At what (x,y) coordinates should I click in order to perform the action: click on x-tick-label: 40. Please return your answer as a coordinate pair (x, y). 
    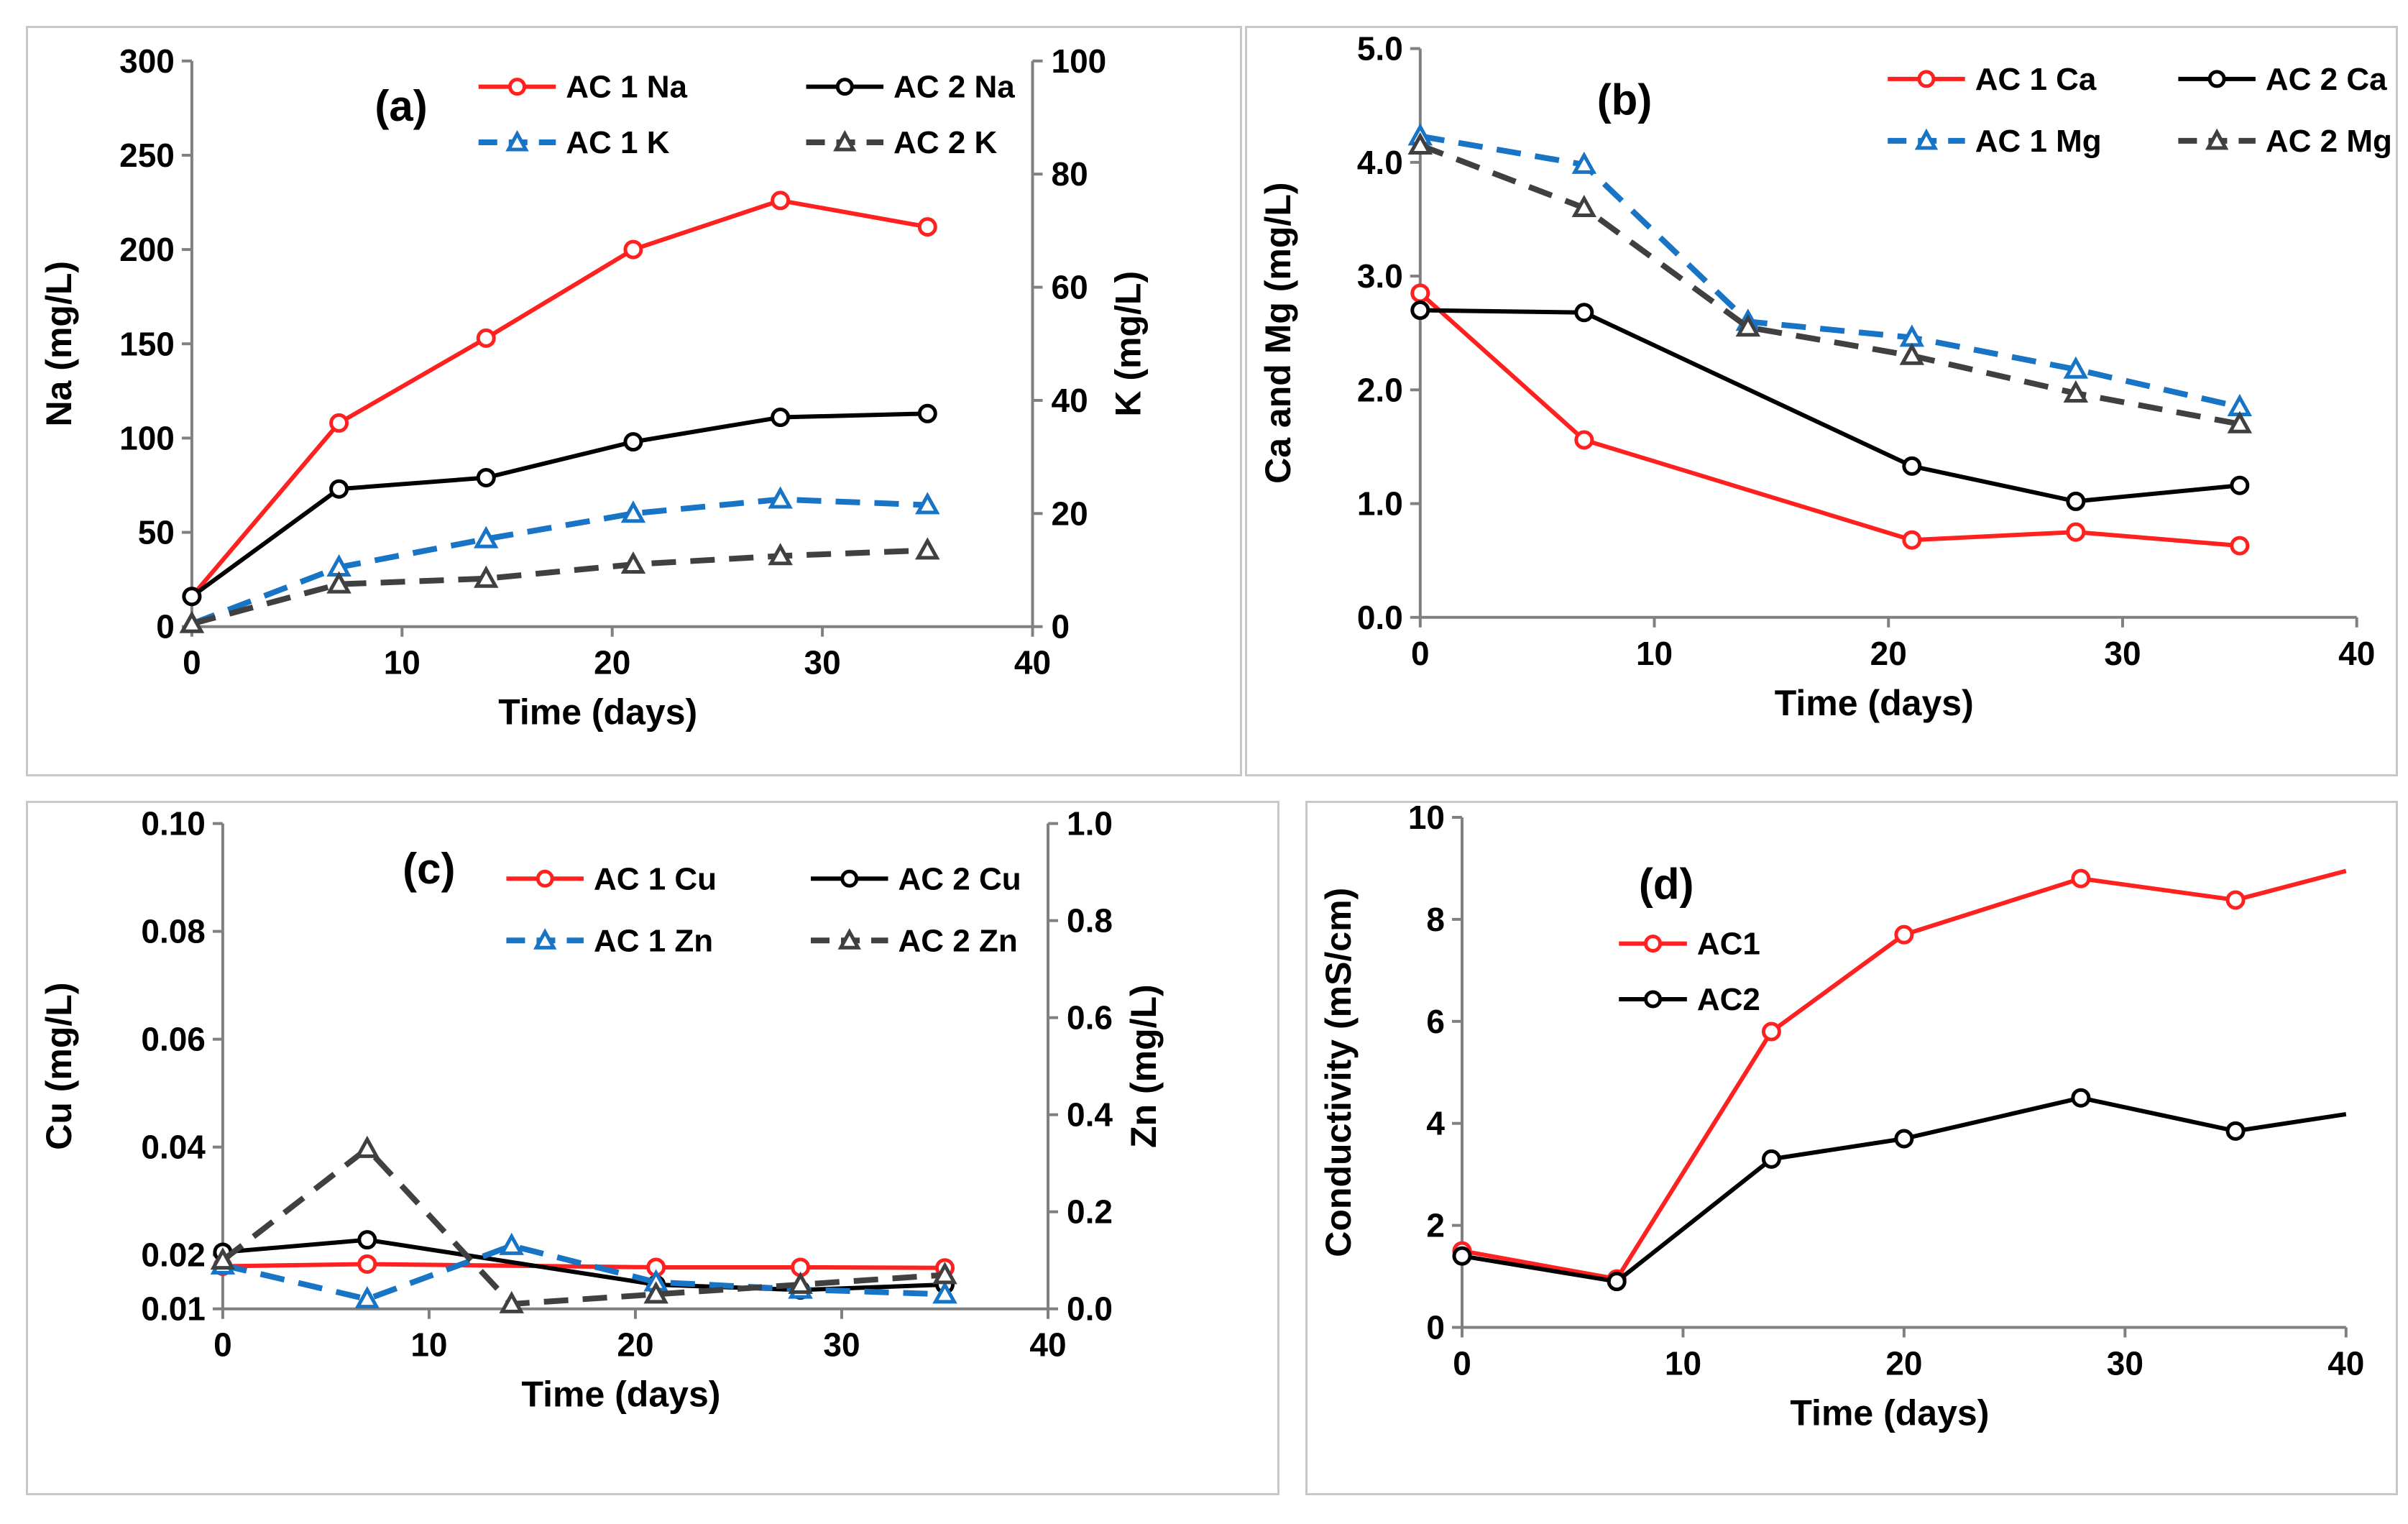
    Looking at the image, I should click on (2346, 1363).